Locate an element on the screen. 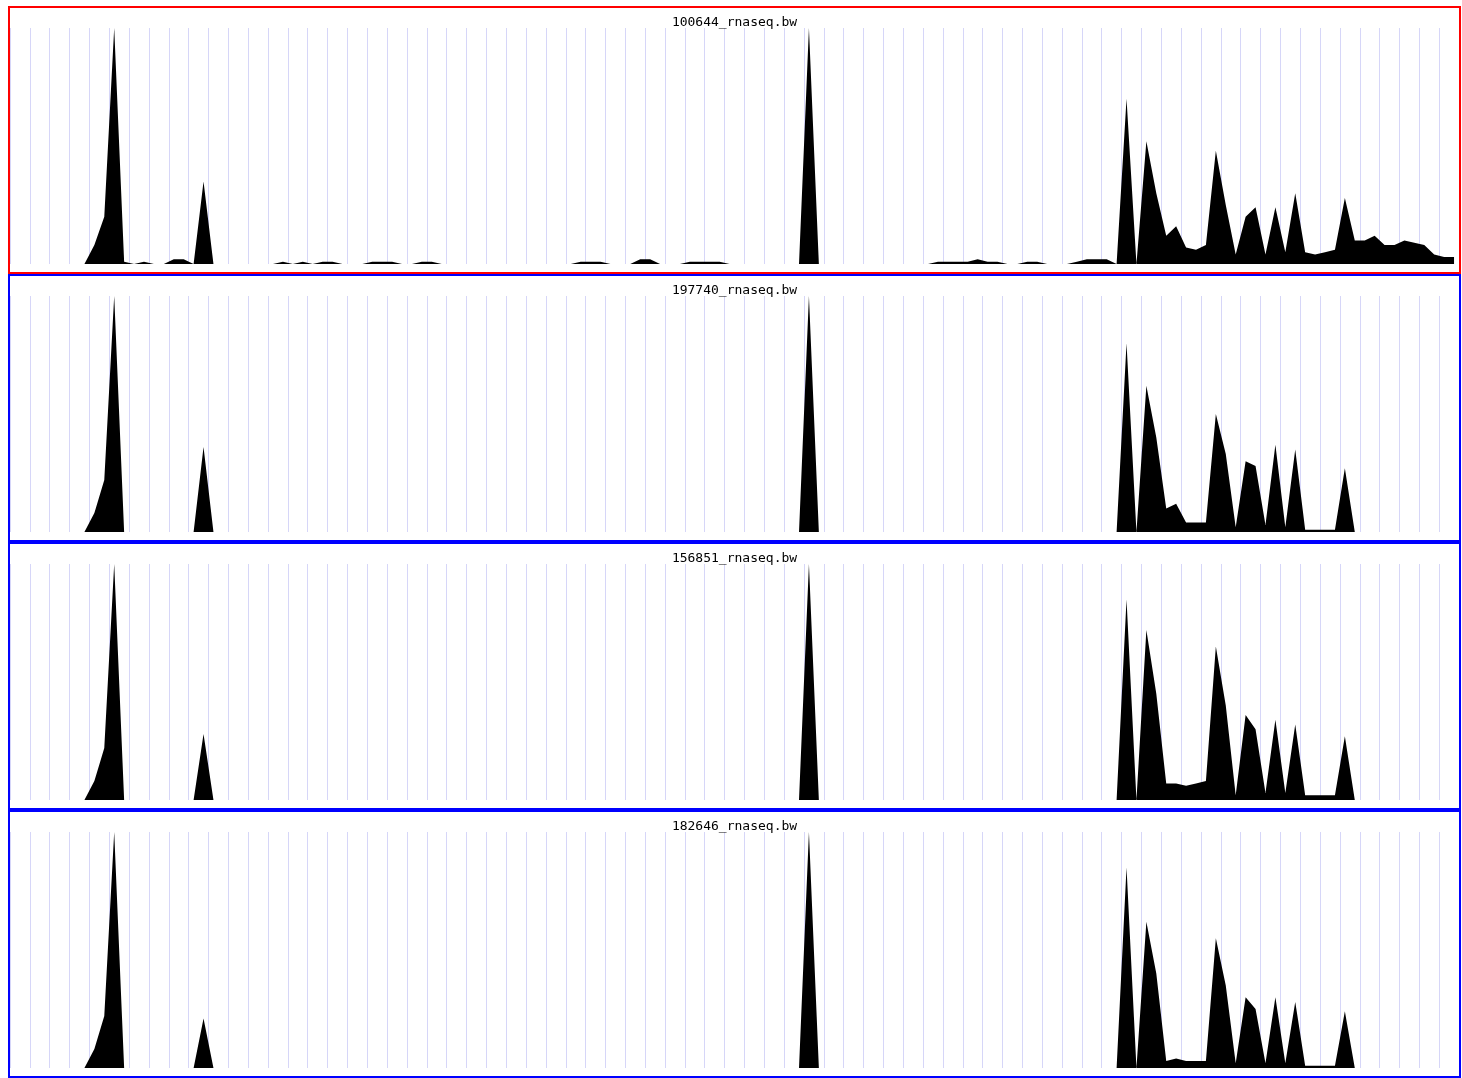 The height and width of the screenshot is (1078, 1462). chart-title: 100644_rnaseq.bw is located at coordinates (734, 21).